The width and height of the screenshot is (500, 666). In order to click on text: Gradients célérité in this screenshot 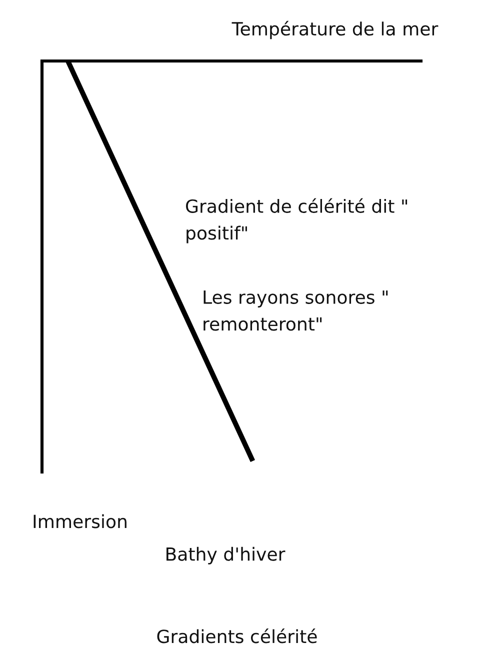, I will do `click(237, 636)`.